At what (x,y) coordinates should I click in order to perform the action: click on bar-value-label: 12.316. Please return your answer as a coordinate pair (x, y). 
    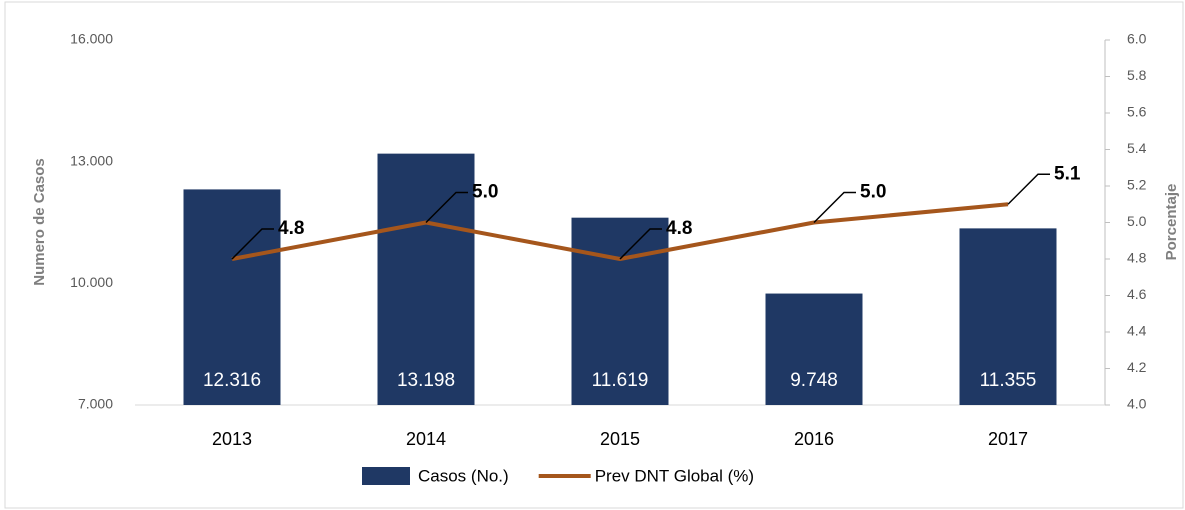
    Looking at the image, I should click on (232, 380).